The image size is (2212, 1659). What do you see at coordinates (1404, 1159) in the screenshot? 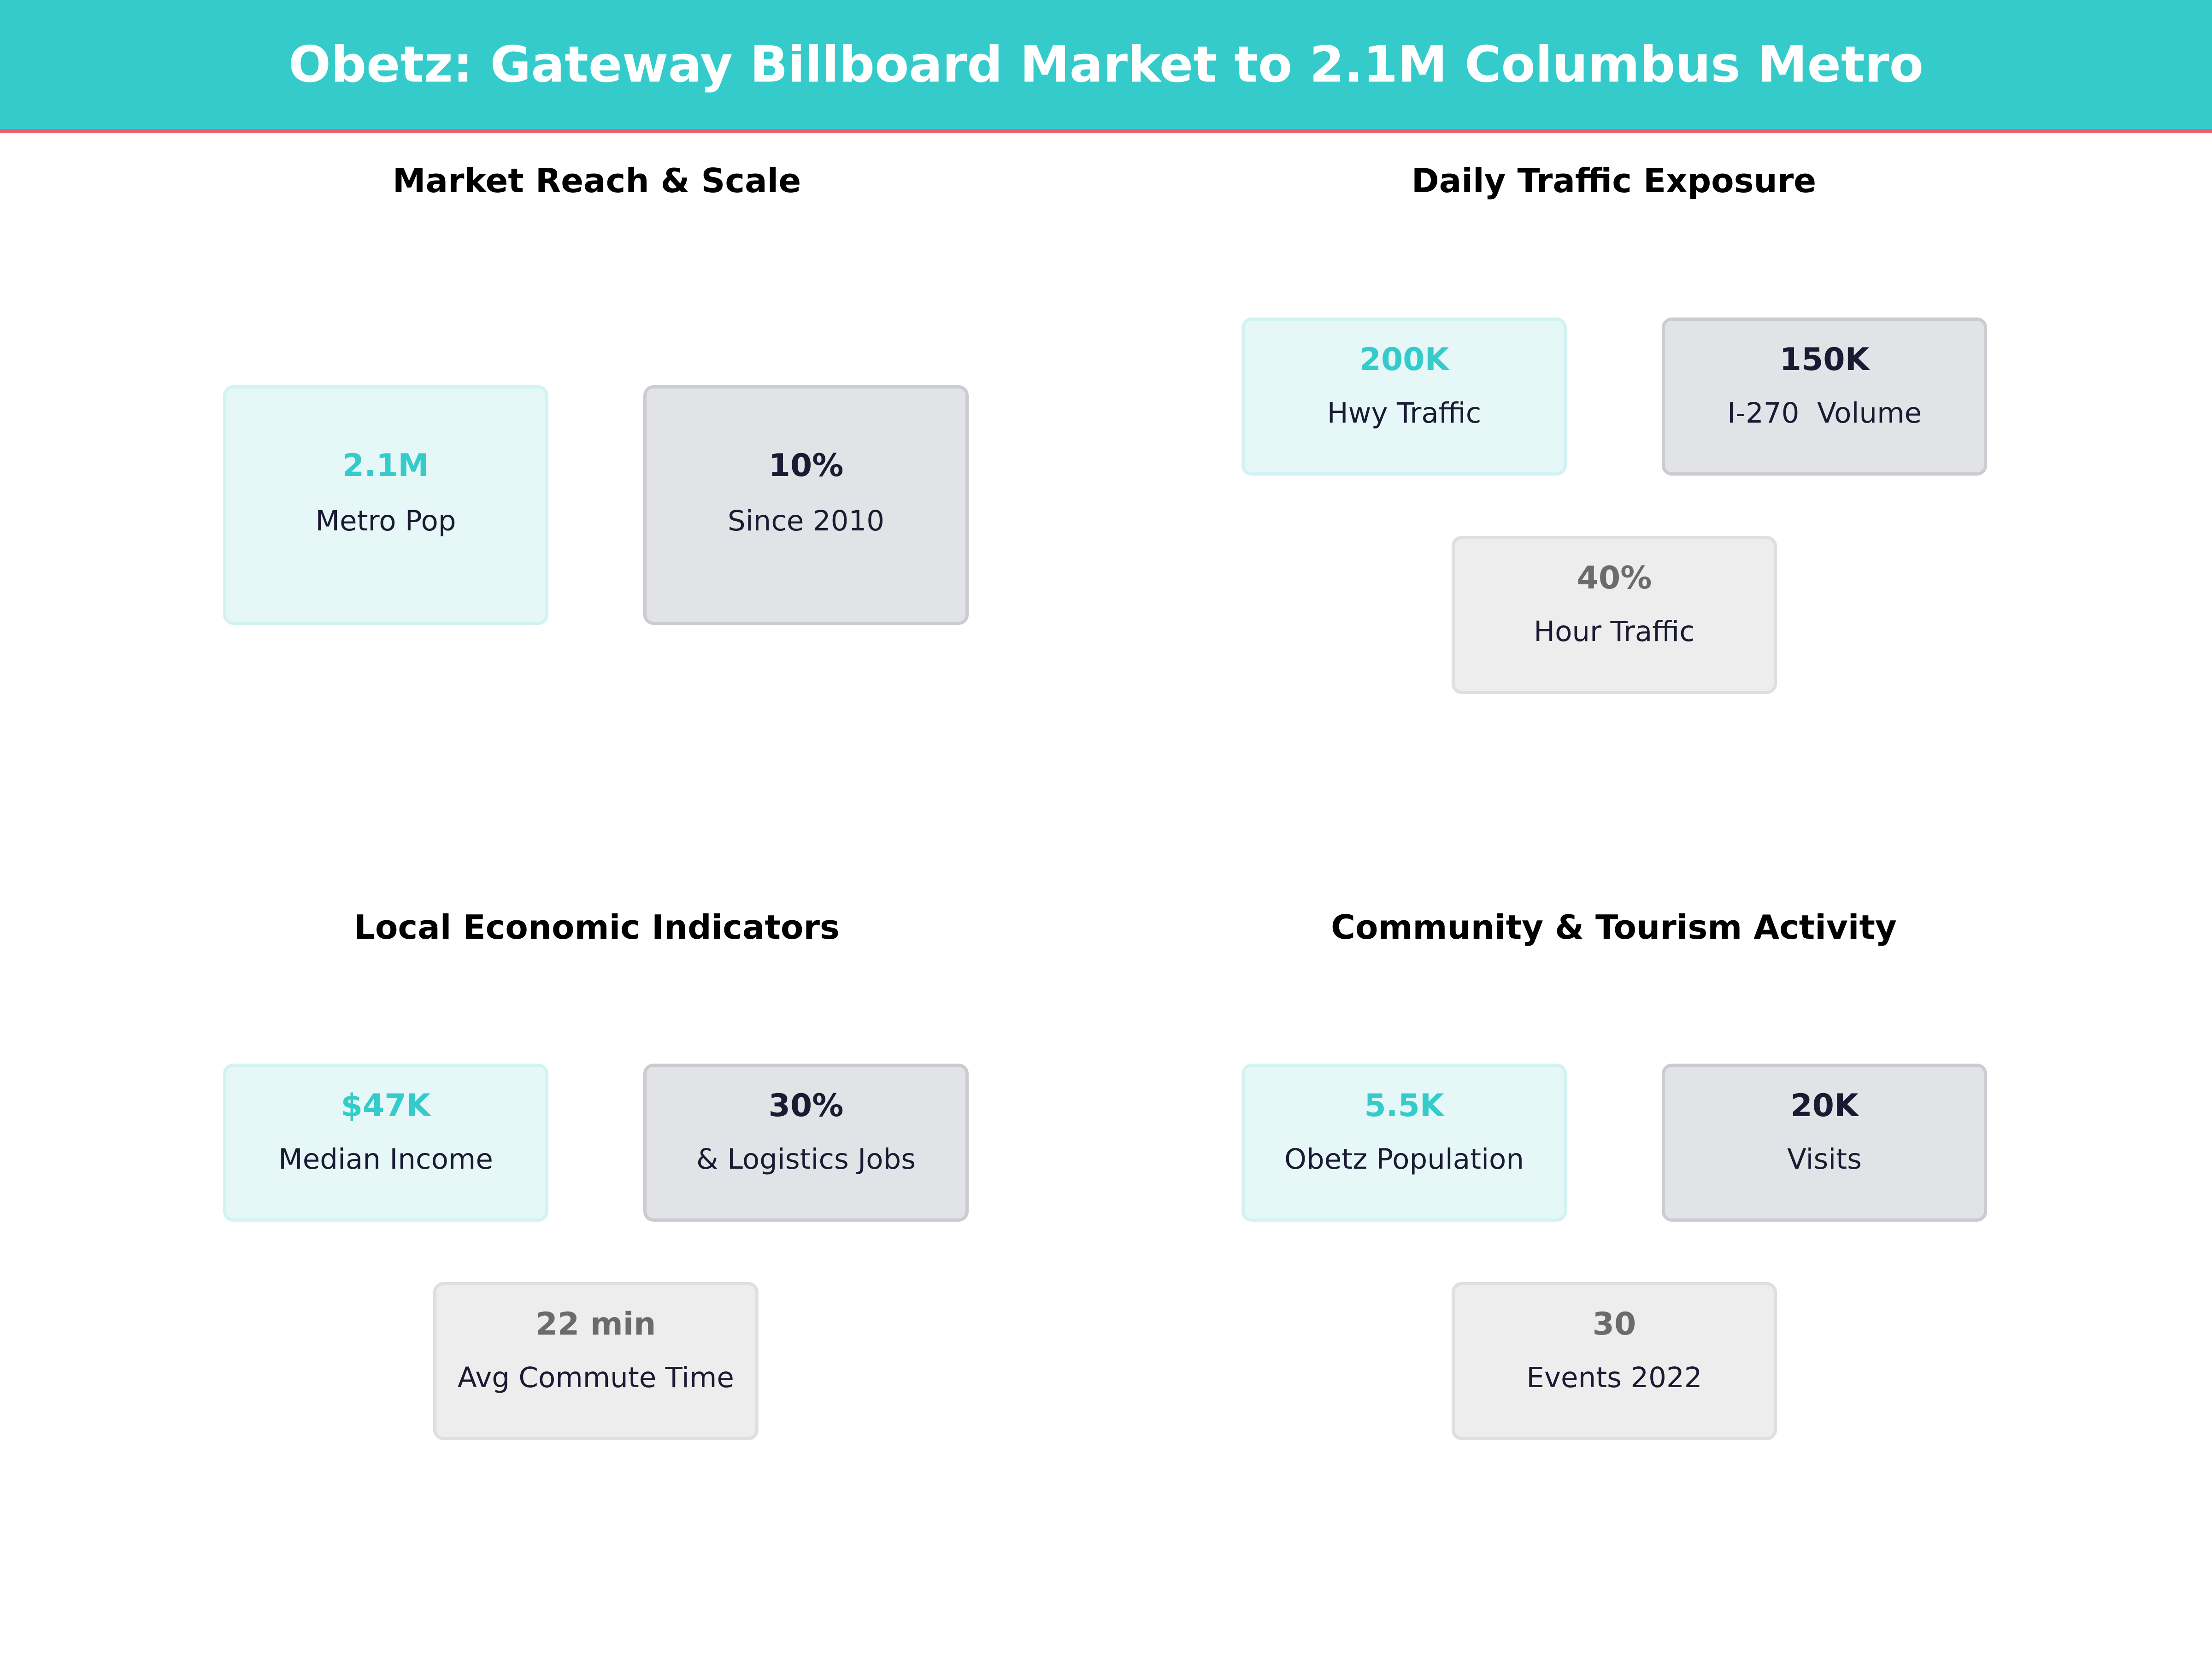
I see `metric-label: Obetz Population` at bounding box center [1404, 1159].